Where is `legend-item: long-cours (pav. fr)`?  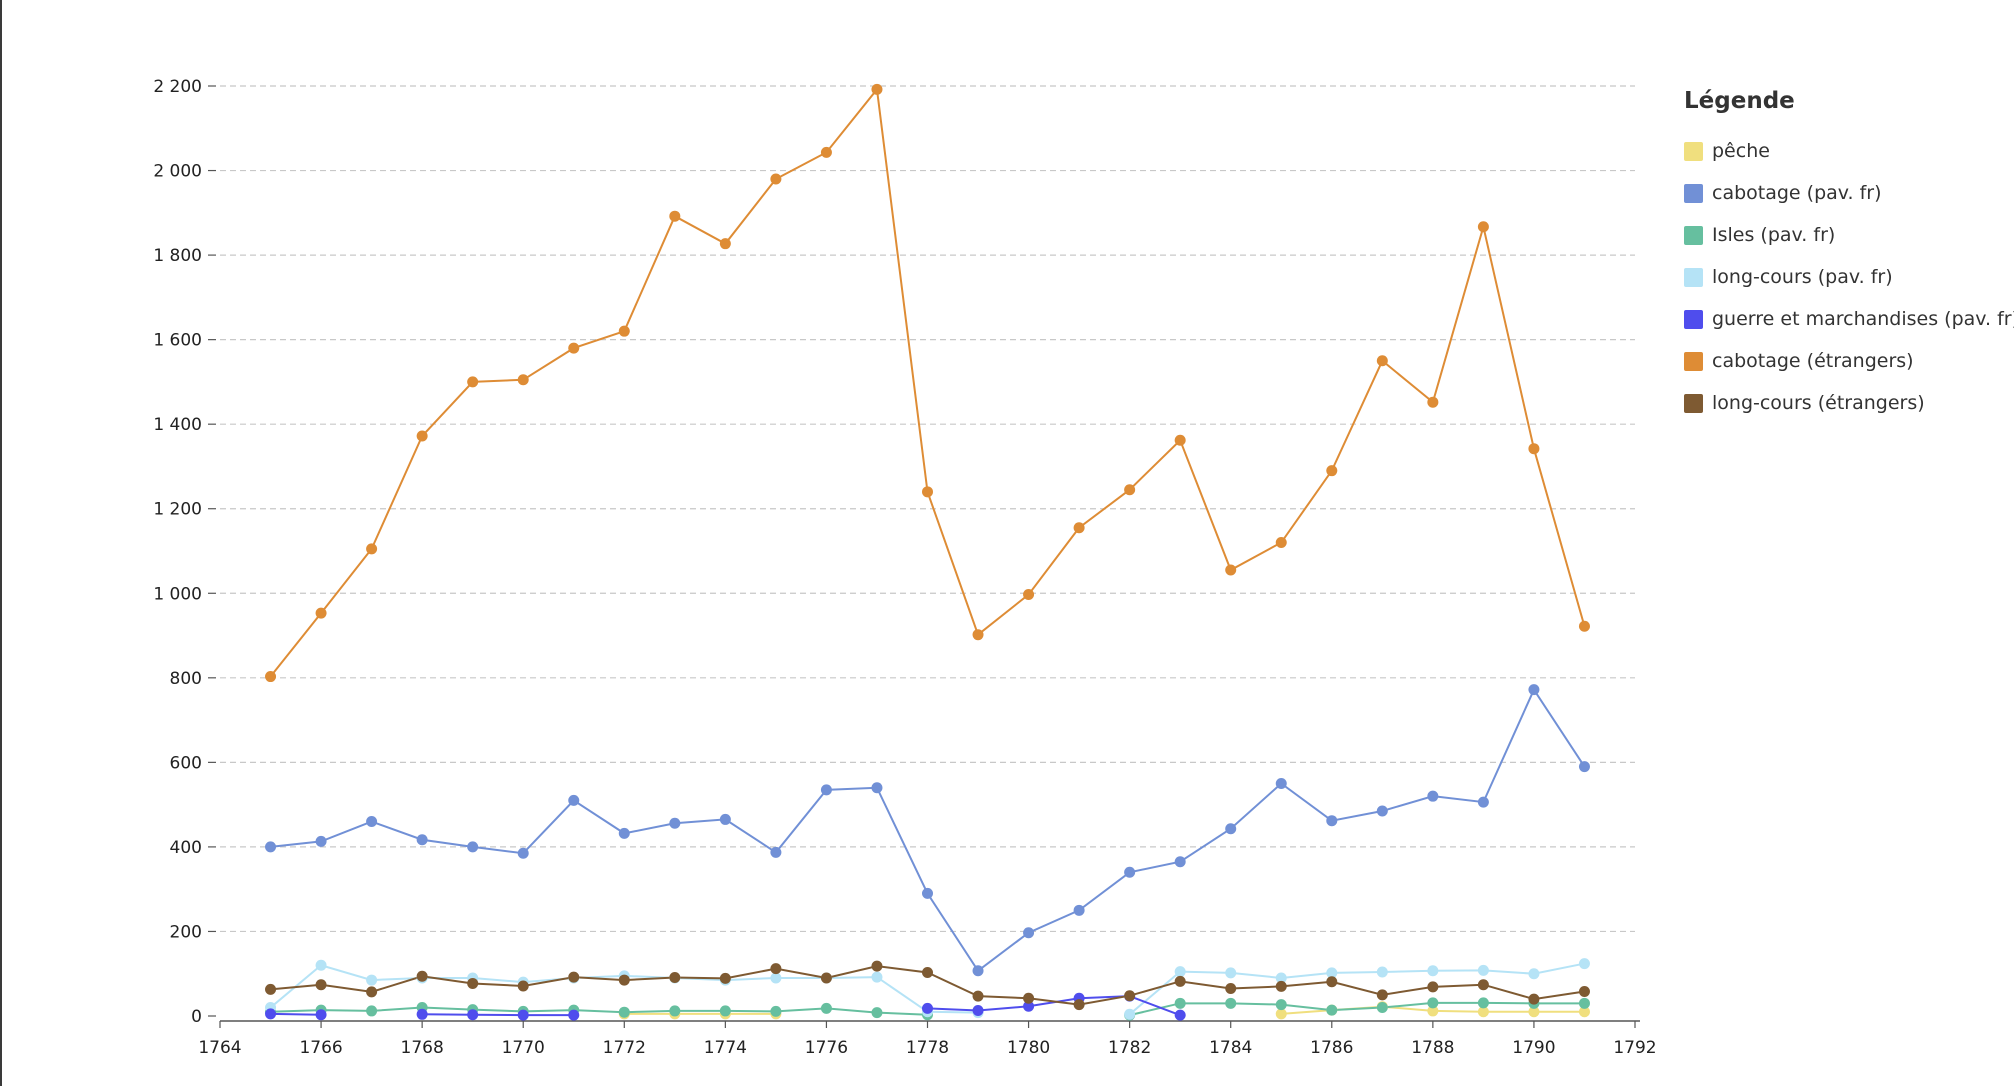
legend-item: long-cours (pav. fr) is located at coordinates (1849, 277).